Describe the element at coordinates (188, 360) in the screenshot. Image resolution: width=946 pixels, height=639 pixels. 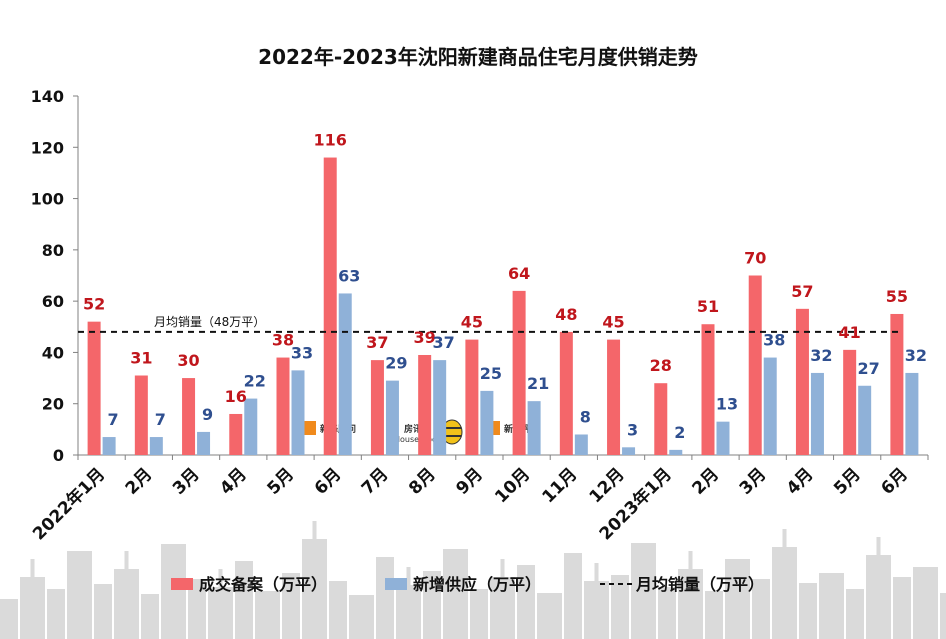
I see `data-label-series-1: 30` at that location.